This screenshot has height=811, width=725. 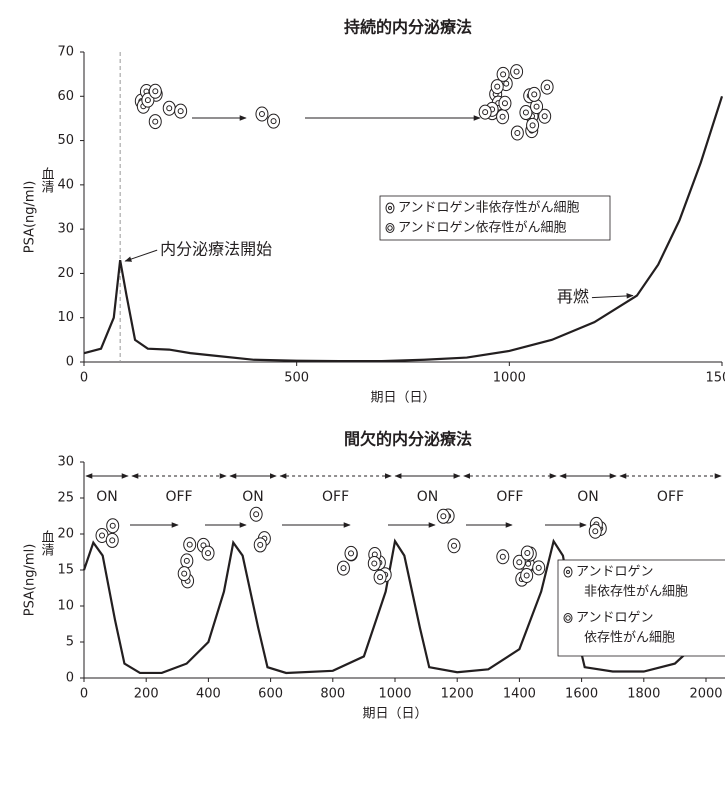 What do you see at coordinates (296, 378) in the screenshot?
I see `x-tick-label: 500` at bounding box center [296, 378].